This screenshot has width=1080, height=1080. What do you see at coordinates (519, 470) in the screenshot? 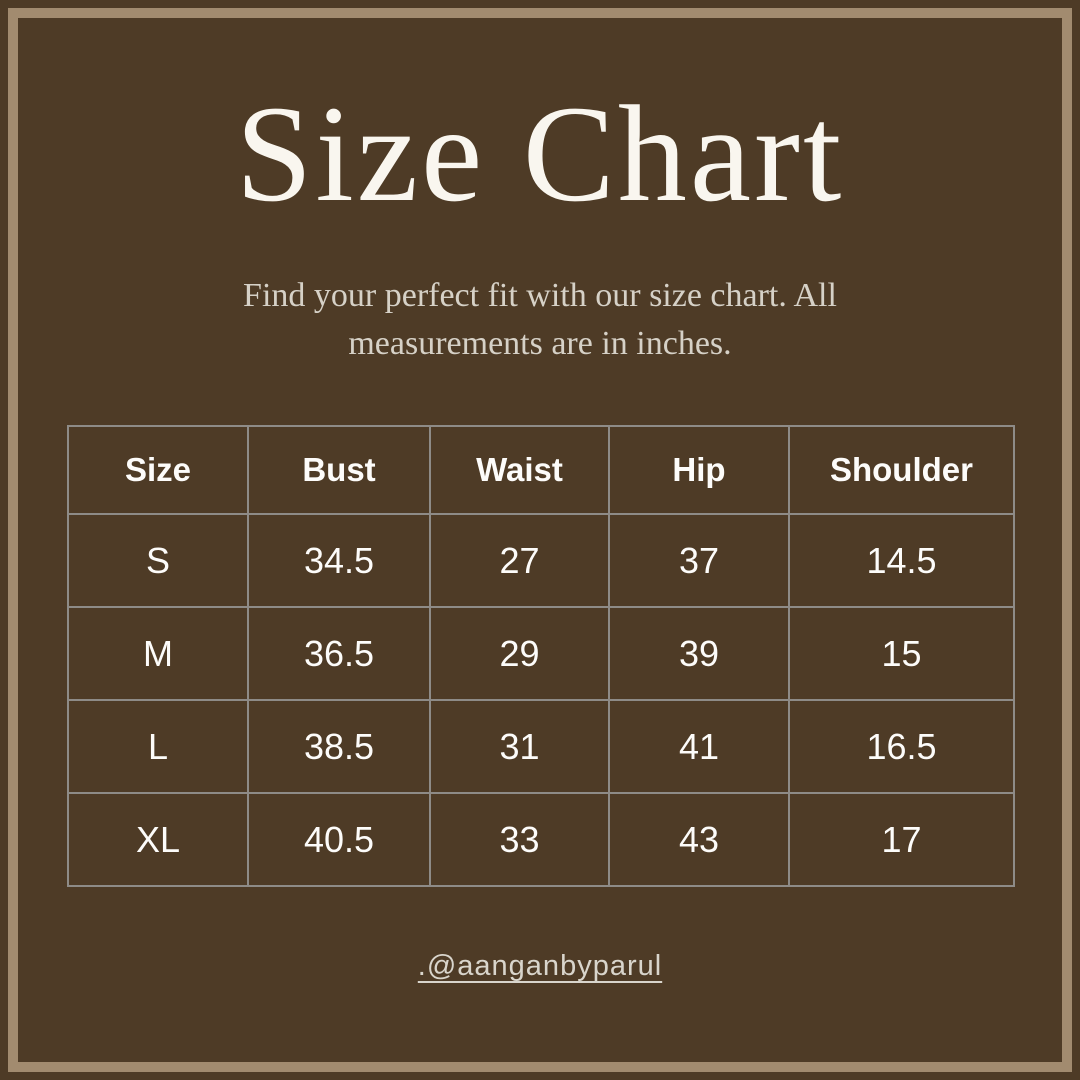
I see `column-header-waist: Waist` at bounding box center [519, 470].